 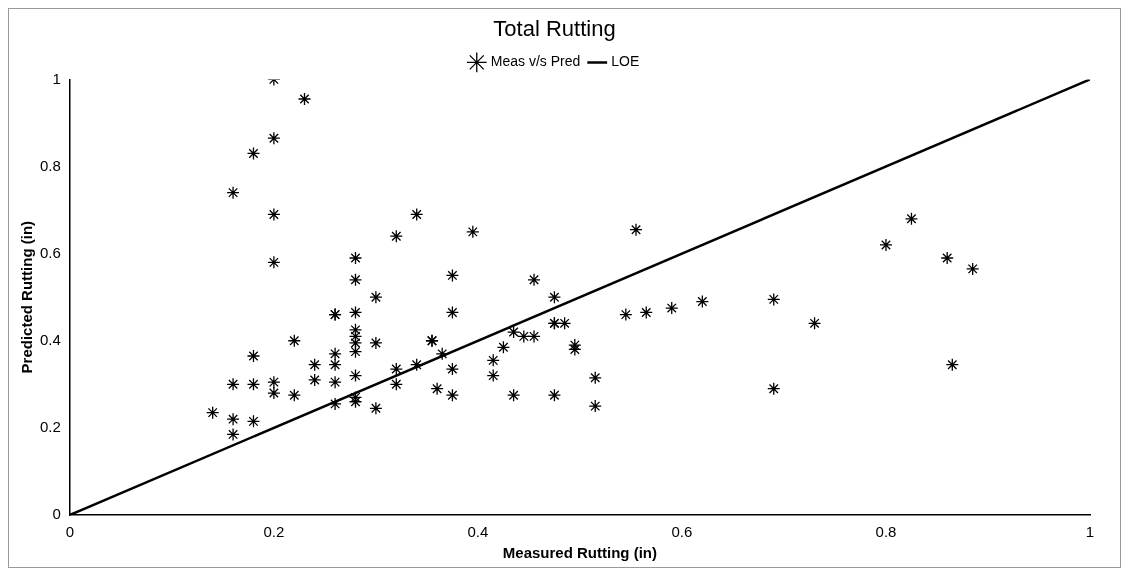 What do you see at coordinates (50, 252) in the screenshot?
I see `y-tick-label: 0.6` at bounding box center [50, 252].